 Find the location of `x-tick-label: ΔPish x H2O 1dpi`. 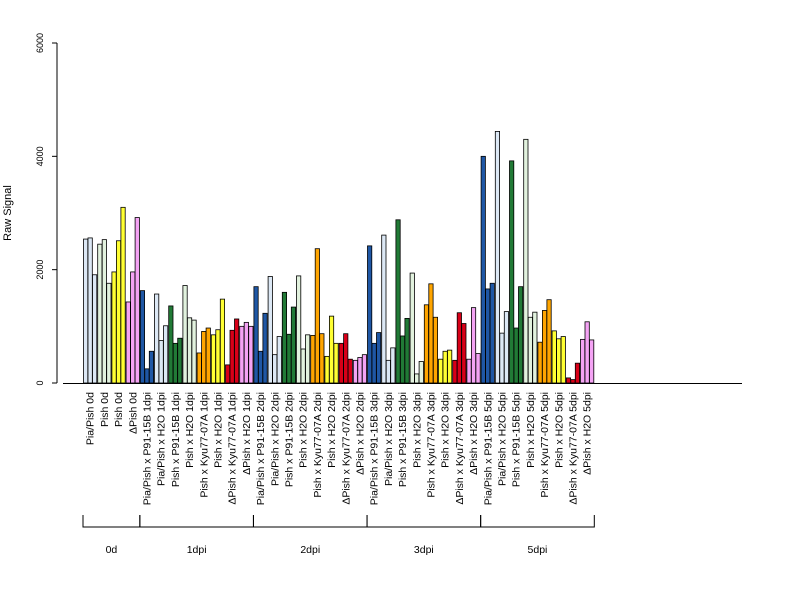

x-tick-label: ΔPish x H2O 1dpi is located at coordinates (247, 433).